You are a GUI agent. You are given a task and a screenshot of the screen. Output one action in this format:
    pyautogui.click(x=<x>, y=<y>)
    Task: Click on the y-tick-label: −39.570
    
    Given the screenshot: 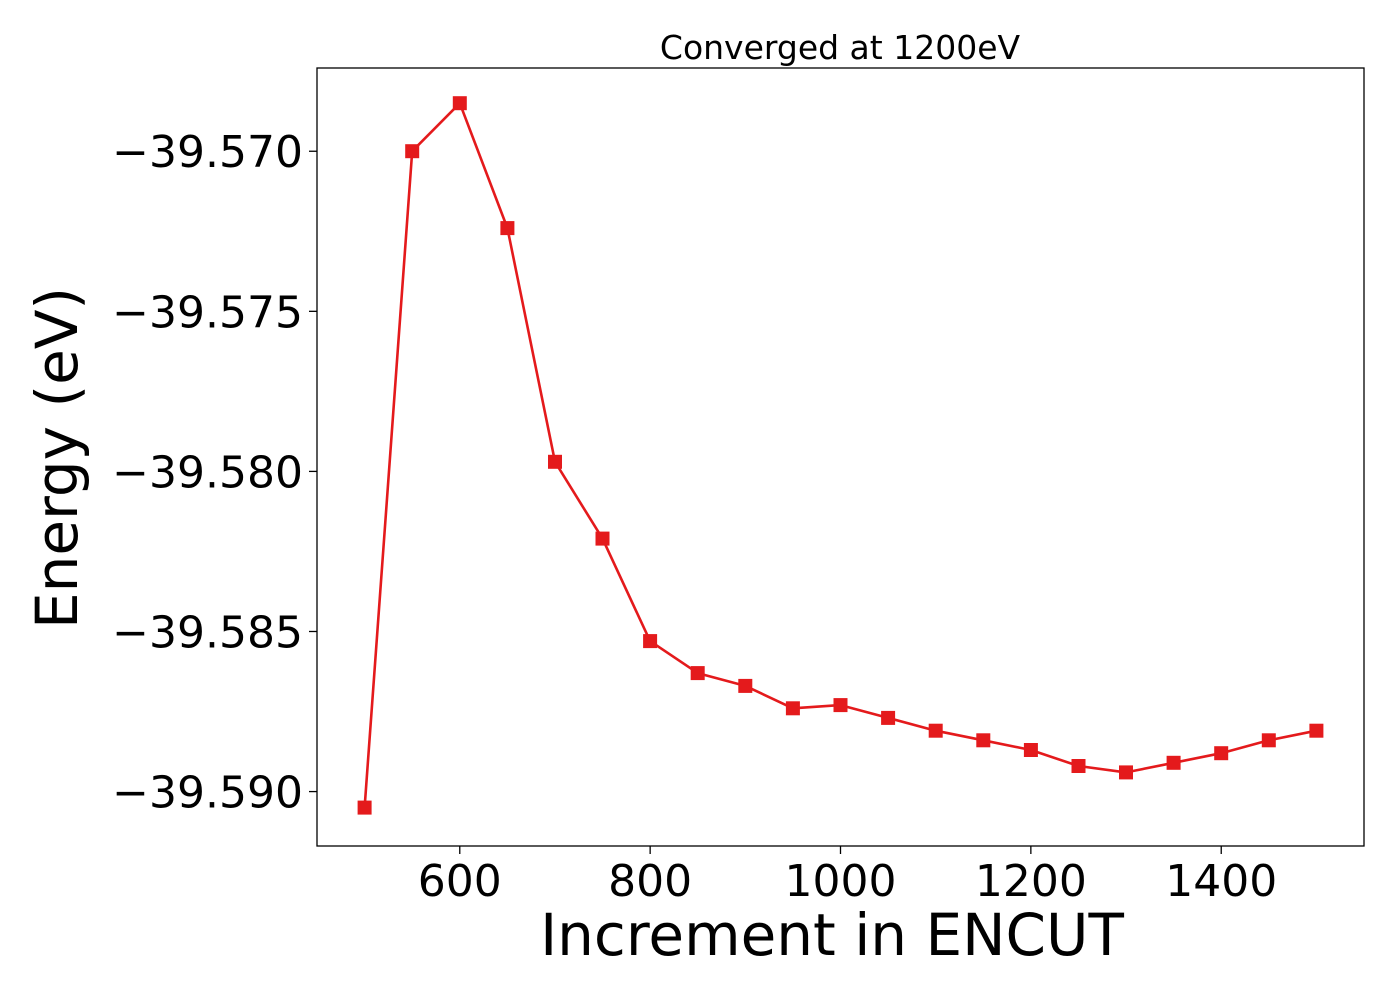 What is the action you would take?
    pyautogui.click(x=207, y=152)
    